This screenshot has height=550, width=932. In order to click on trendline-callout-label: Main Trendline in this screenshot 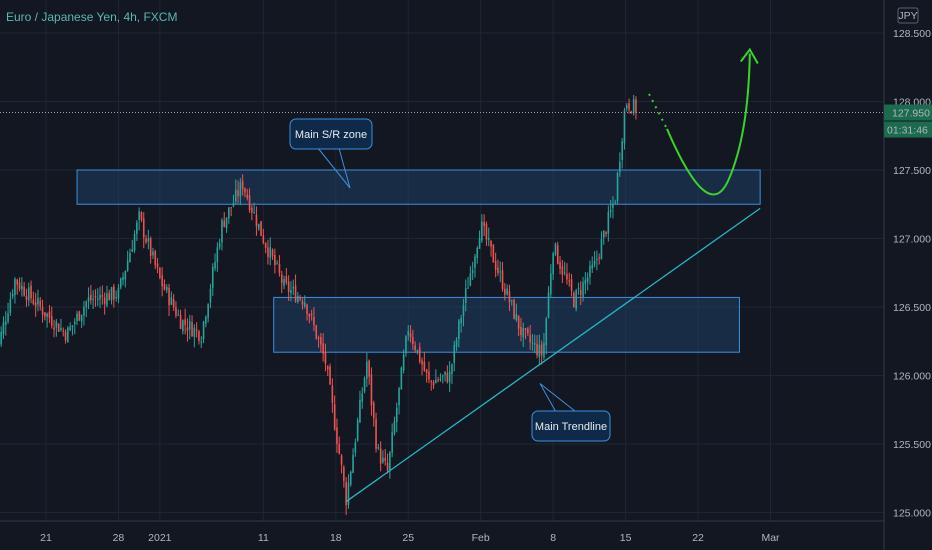, I will do `click(571, 427)`.